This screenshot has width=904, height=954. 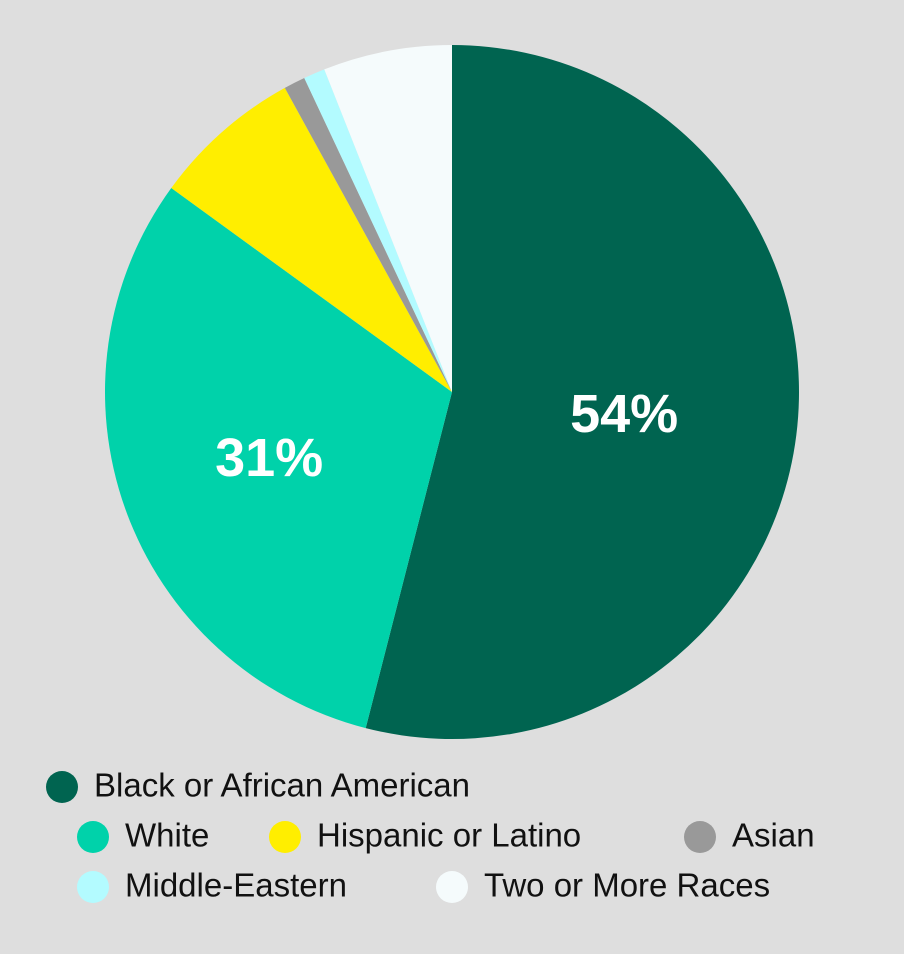 I want to click on legend-label: Two or More Races, so click(x=627, y=885).